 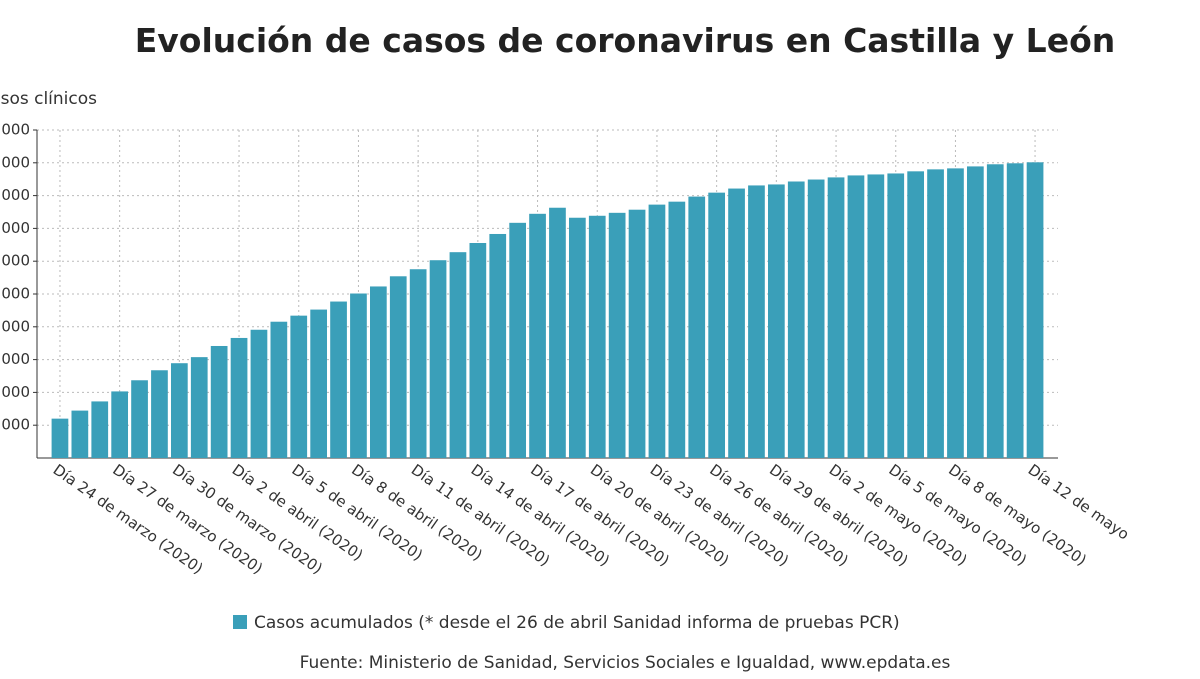 What do you see at coordinates (15, 425) in the screenshot?
I see `y-tick-label: 2.000` at bounding box center [15, 425].